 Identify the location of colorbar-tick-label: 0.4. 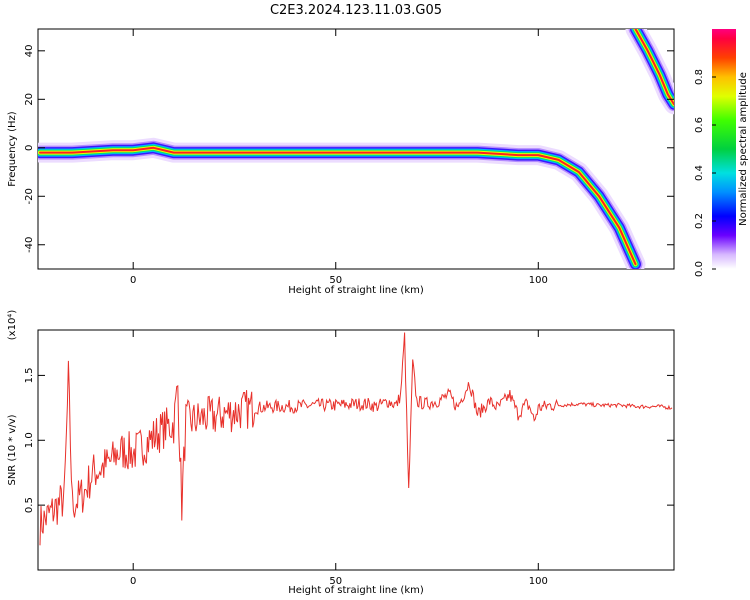
(699, 173).